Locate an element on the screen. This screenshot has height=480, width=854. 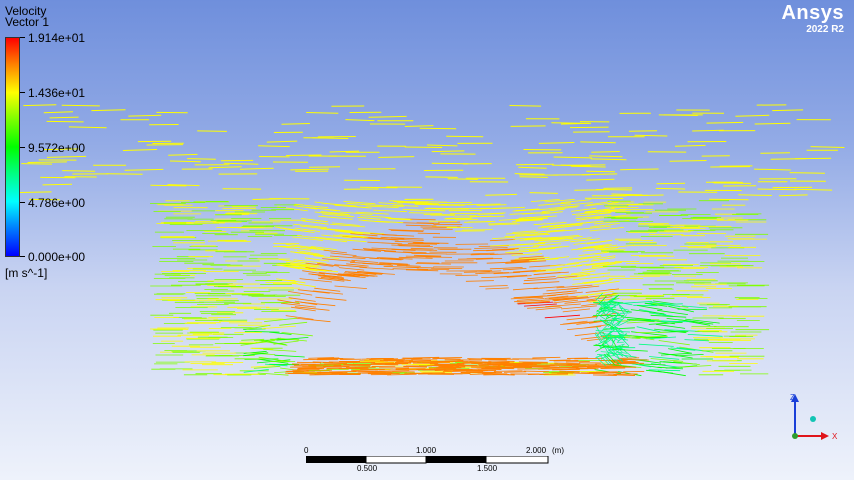
z-axis-arrow is located at coordinates (795, 398).